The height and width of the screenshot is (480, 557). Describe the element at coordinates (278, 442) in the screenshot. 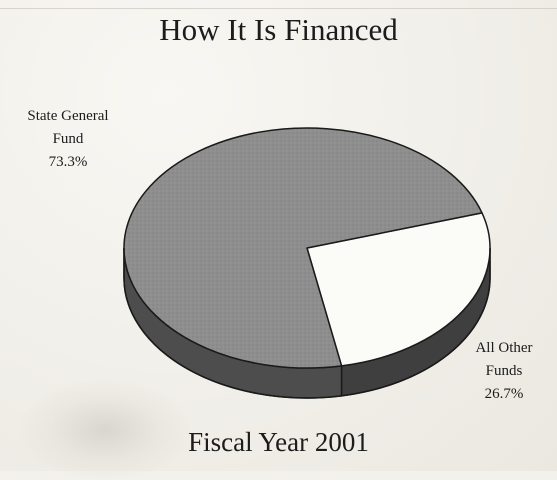

I see `chart-footer: Fiscal Year 2001` at that location.